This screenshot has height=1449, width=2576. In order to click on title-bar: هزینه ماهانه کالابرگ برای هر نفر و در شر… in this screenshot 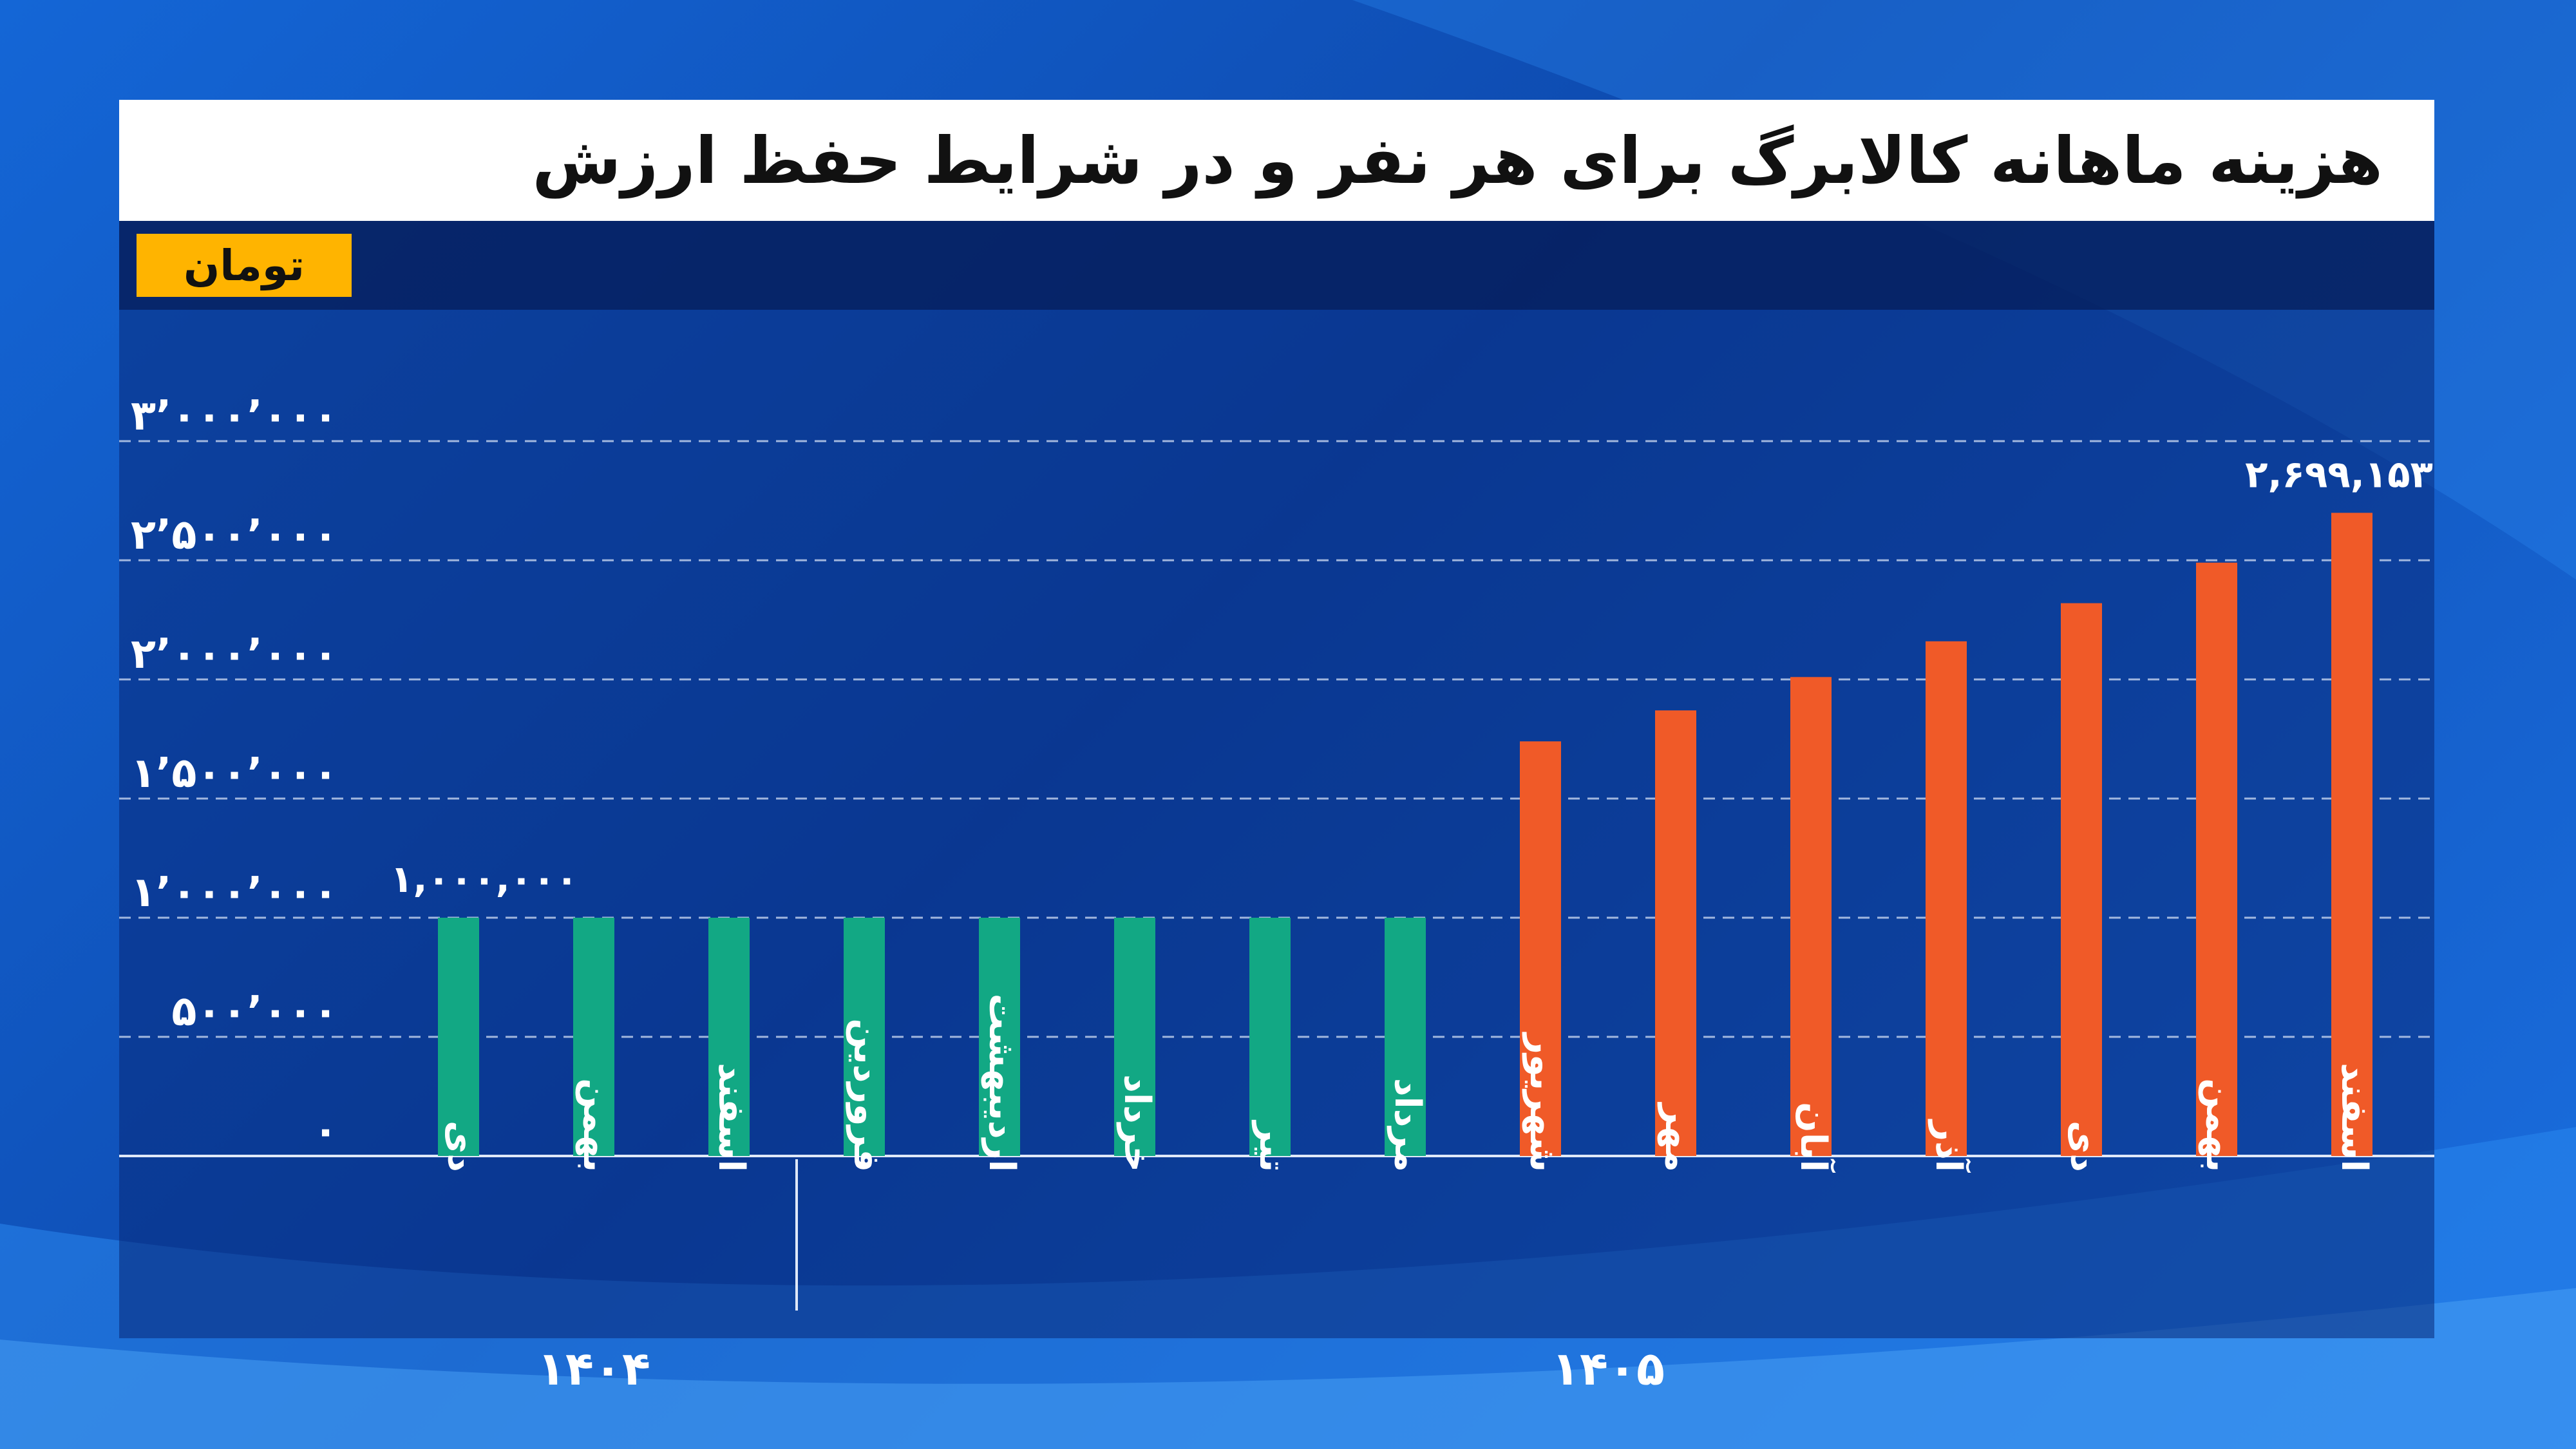, I will do `click(1276, 160)`.